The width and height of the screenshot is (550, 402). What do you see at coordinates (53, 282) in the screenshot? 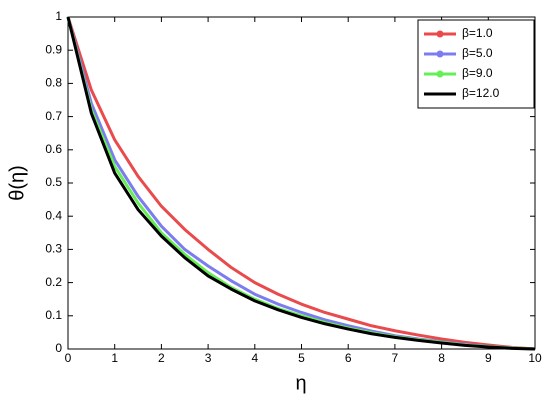
I see `y-tick-label: 0.2` at bounding box center [53, 282].